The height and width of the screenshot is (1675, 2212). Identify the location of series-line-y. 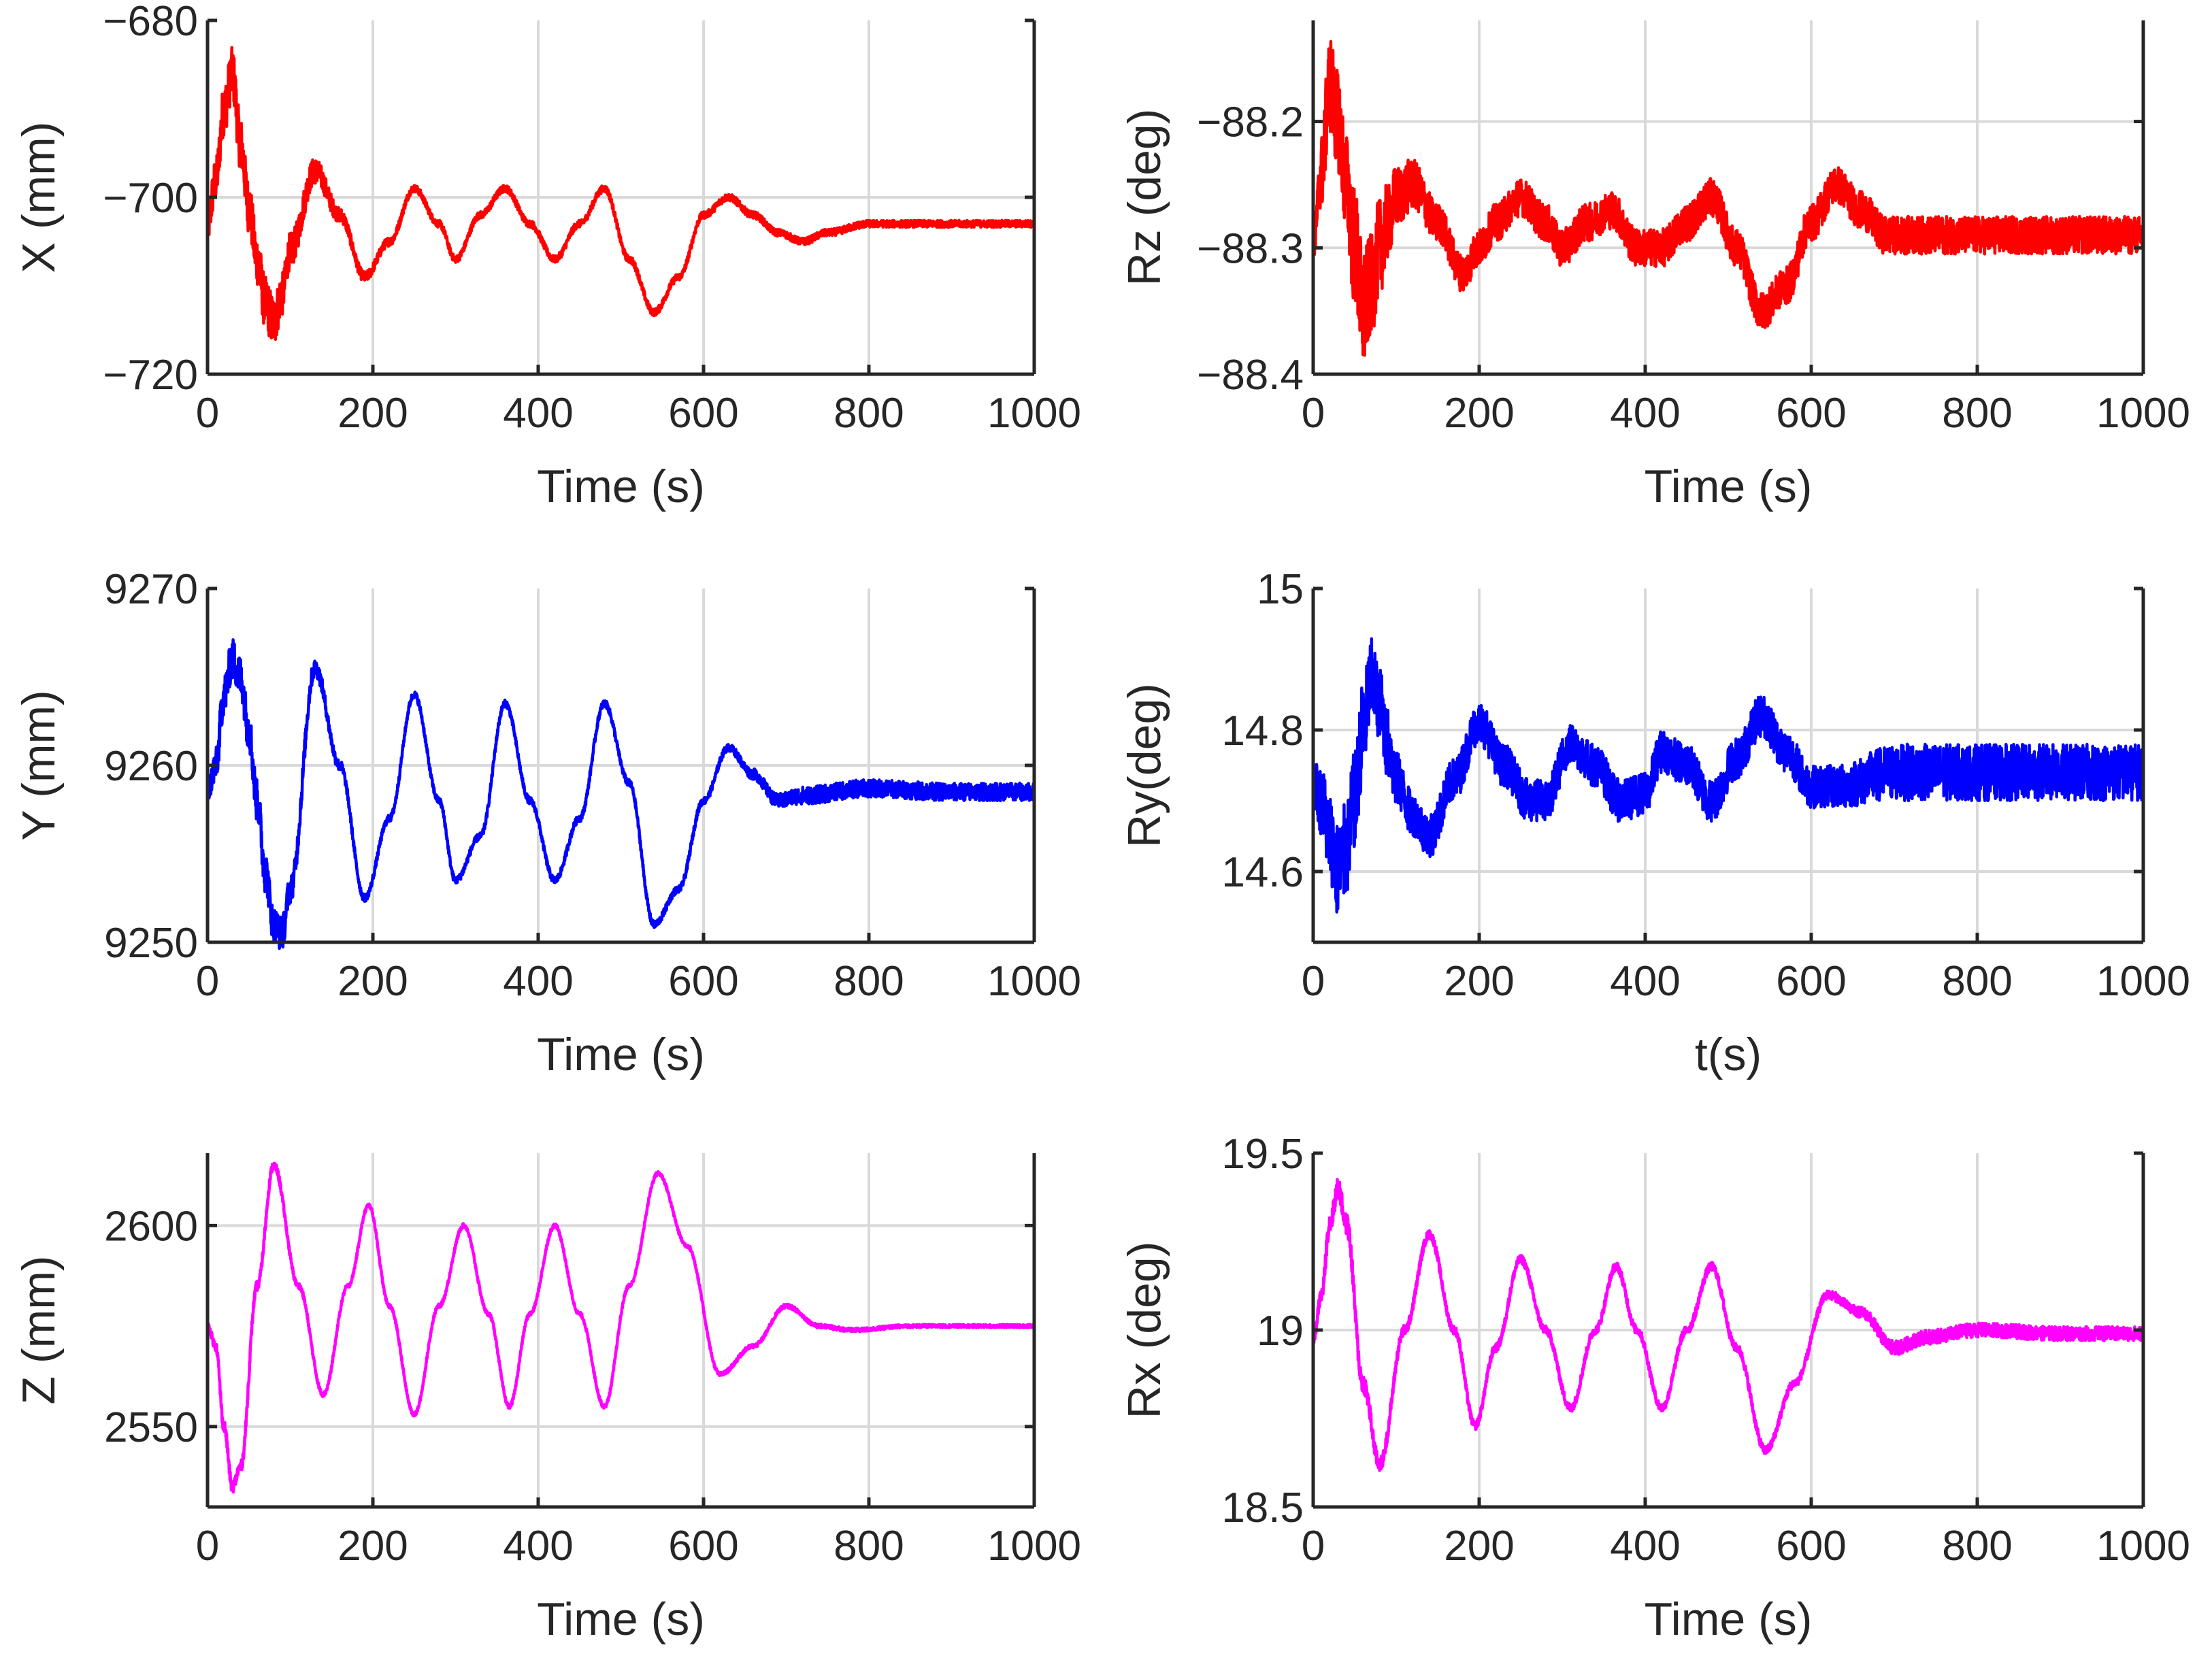
(620, 794).